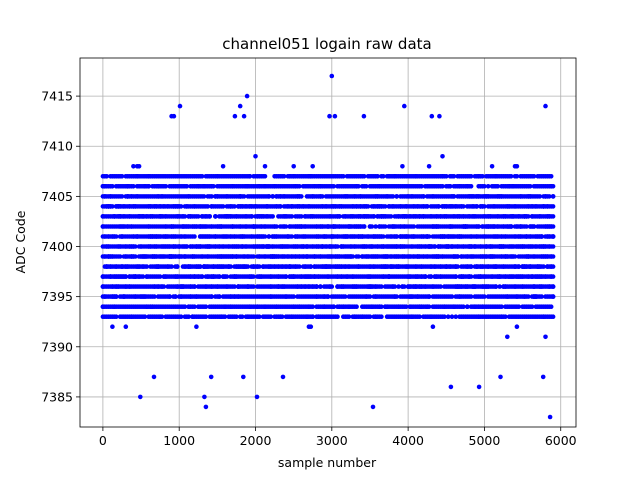  Describe the element at coordinates (332, 440) in the screenshot. I see `x-tick-label: 3000` at that location.